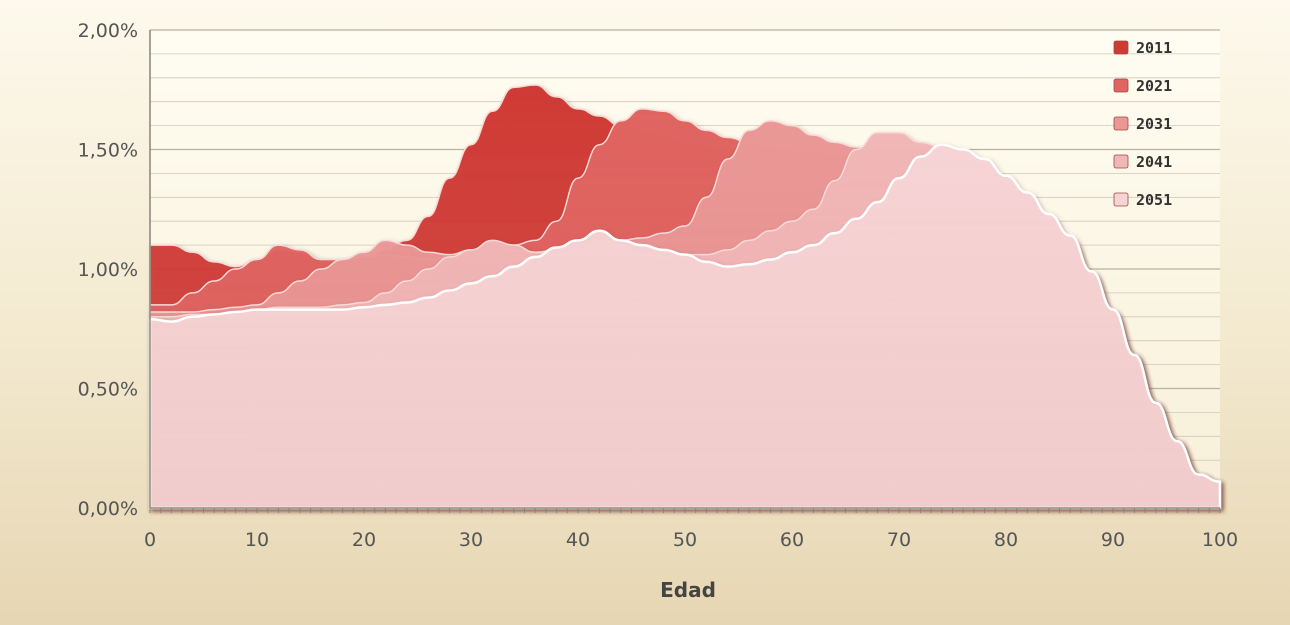  Describe the element at coordinates (108, 31) in the screenshot. I see `y-tick-label: 2,00%` at that location.